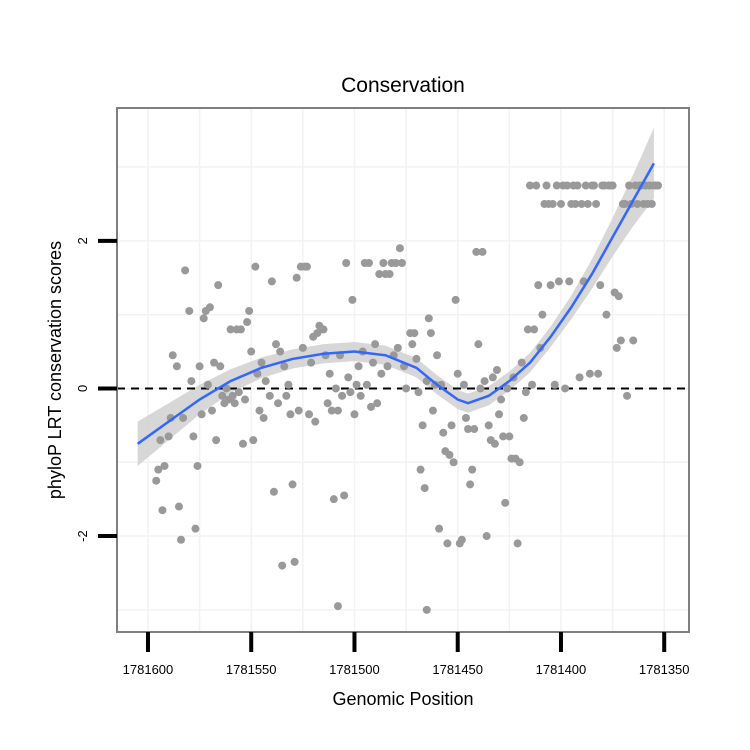 This screenshot has height=750, width=750. I want to click on x-tick-label: 1781600, so click(148, 669).